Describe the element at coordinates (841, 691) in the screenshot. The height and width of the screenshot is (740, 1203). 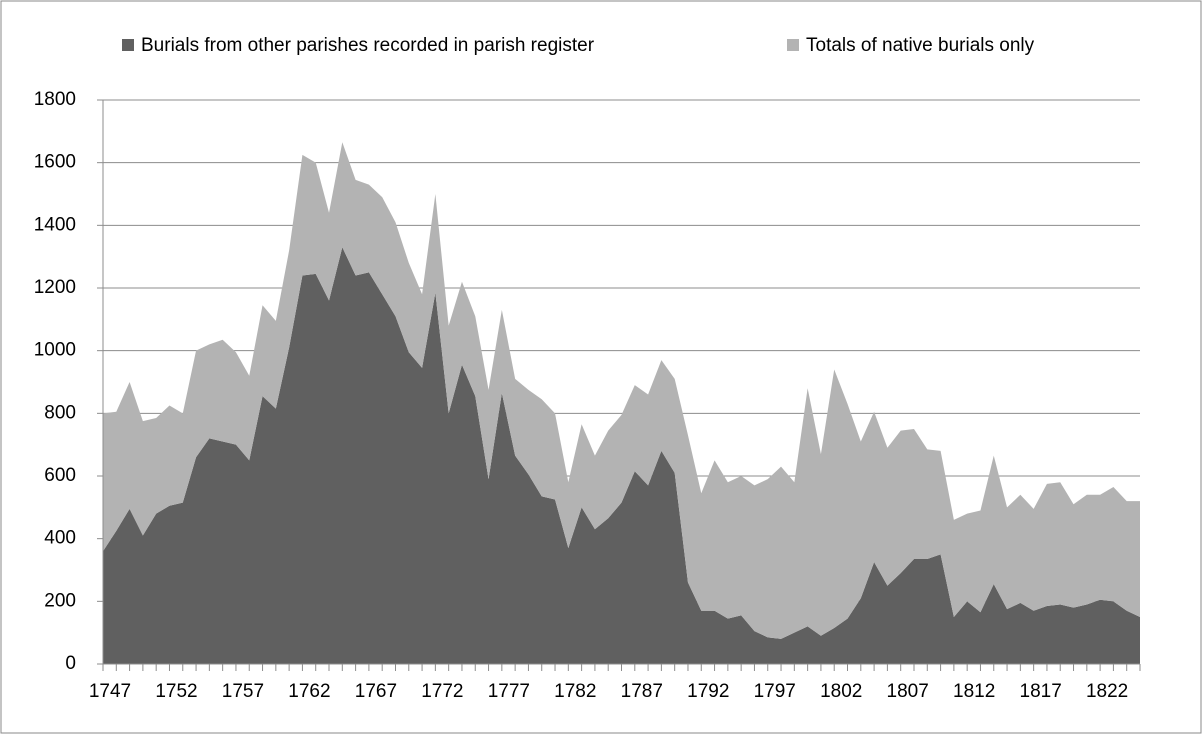
I see `x-tick-label: 1802` at that location.